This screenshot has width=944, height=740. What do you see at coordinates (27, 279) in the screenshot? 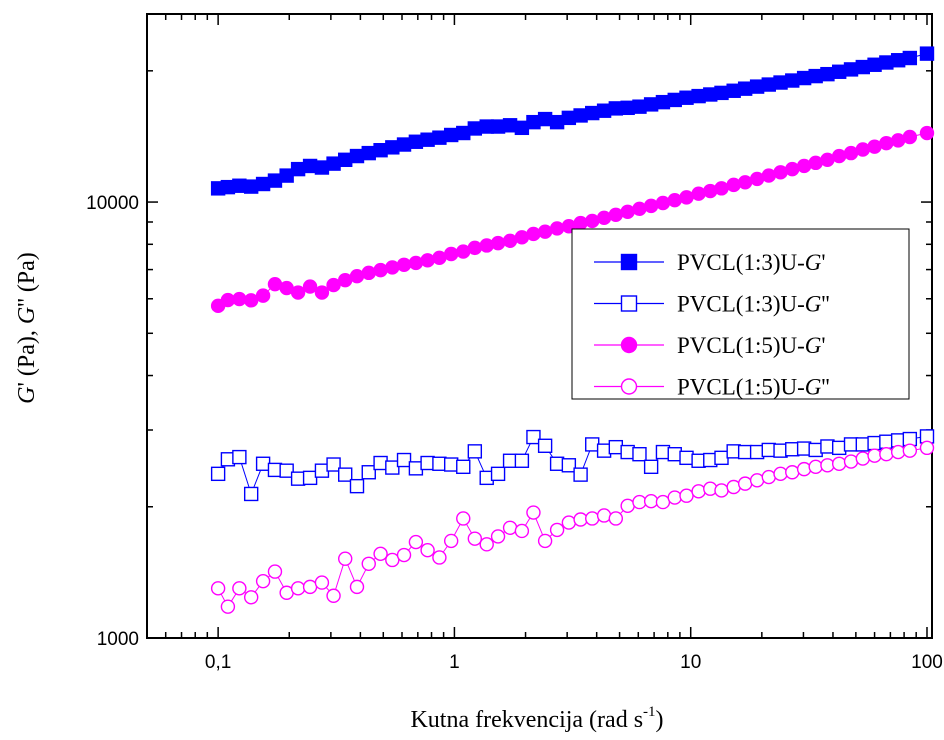
I see `y-axis-title-part4: '' (Pa)` at bounding box center [27, 279].